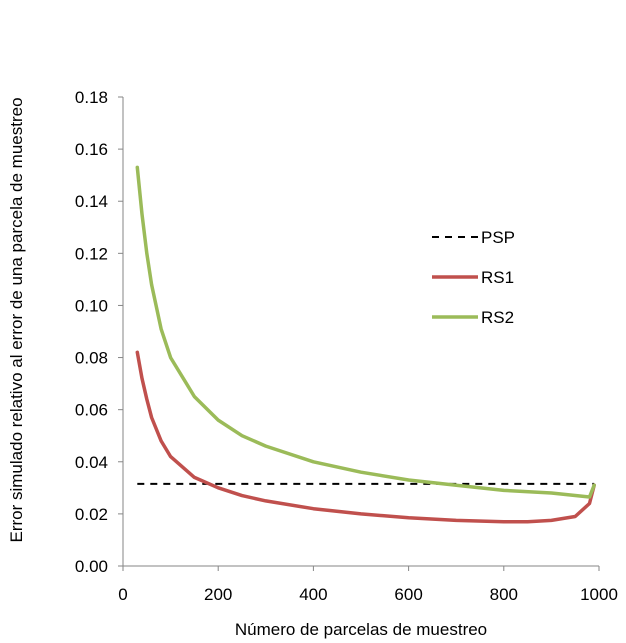 Image resolution: width=626 pixels, height=643 pixels. I want to click on x-tick-label: 1000, so click(599, 594).